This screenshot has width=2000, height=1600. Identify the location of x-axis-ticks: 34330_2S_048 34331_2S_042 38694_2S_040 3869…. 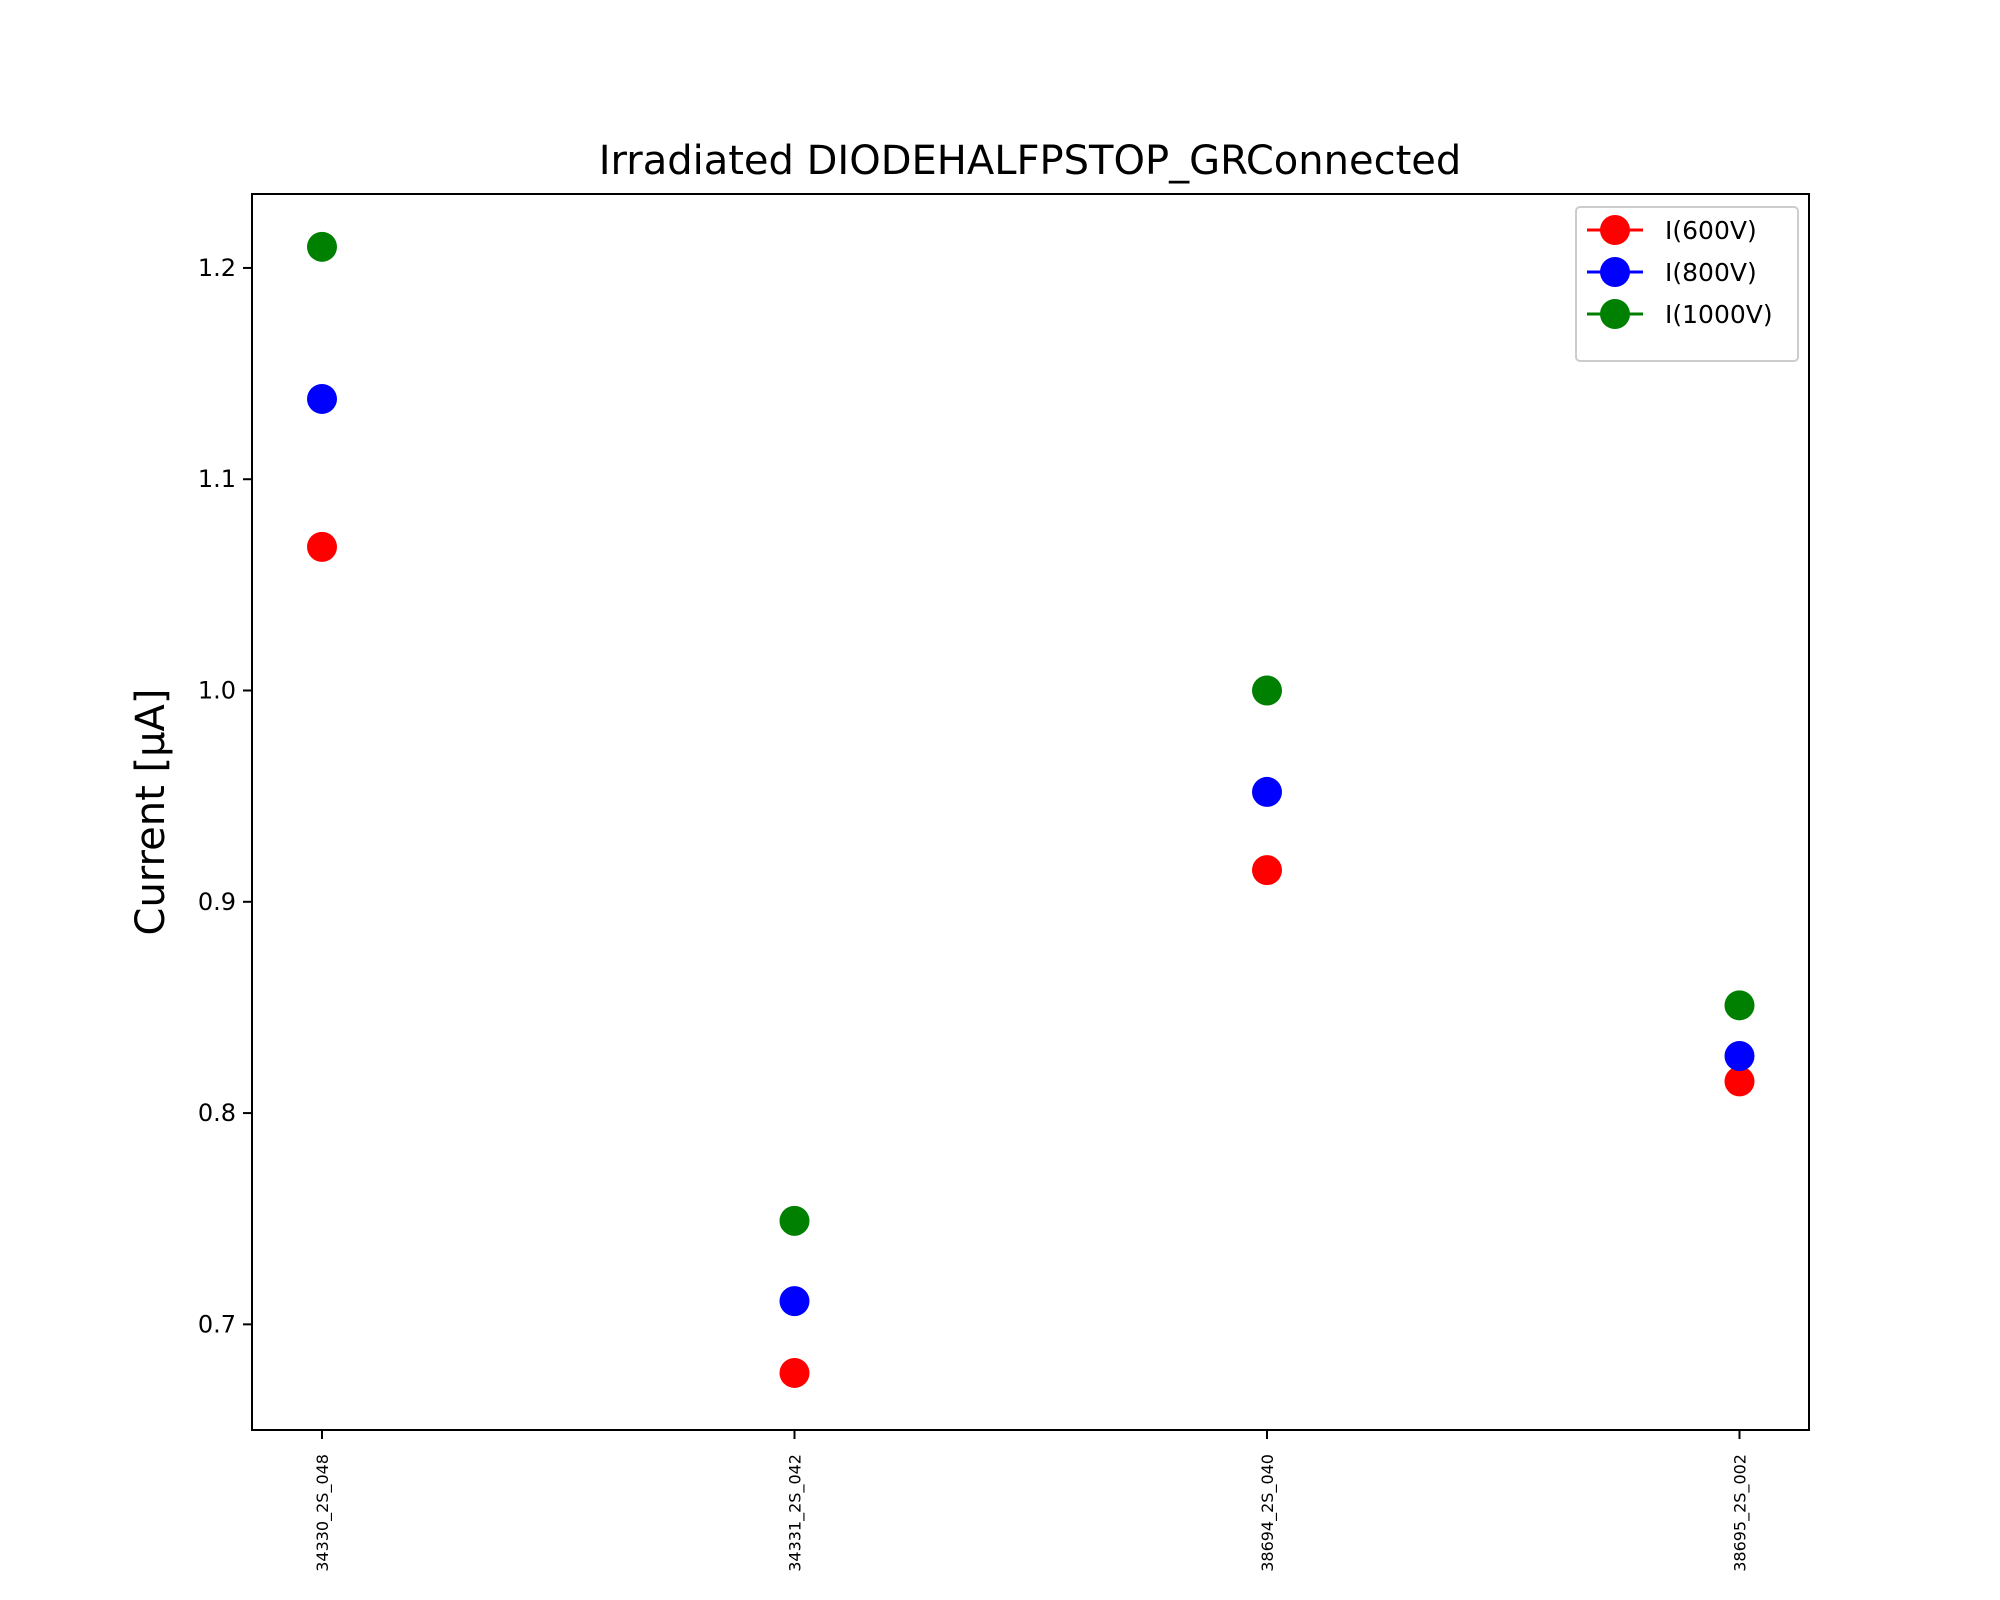
(1032, 1501).